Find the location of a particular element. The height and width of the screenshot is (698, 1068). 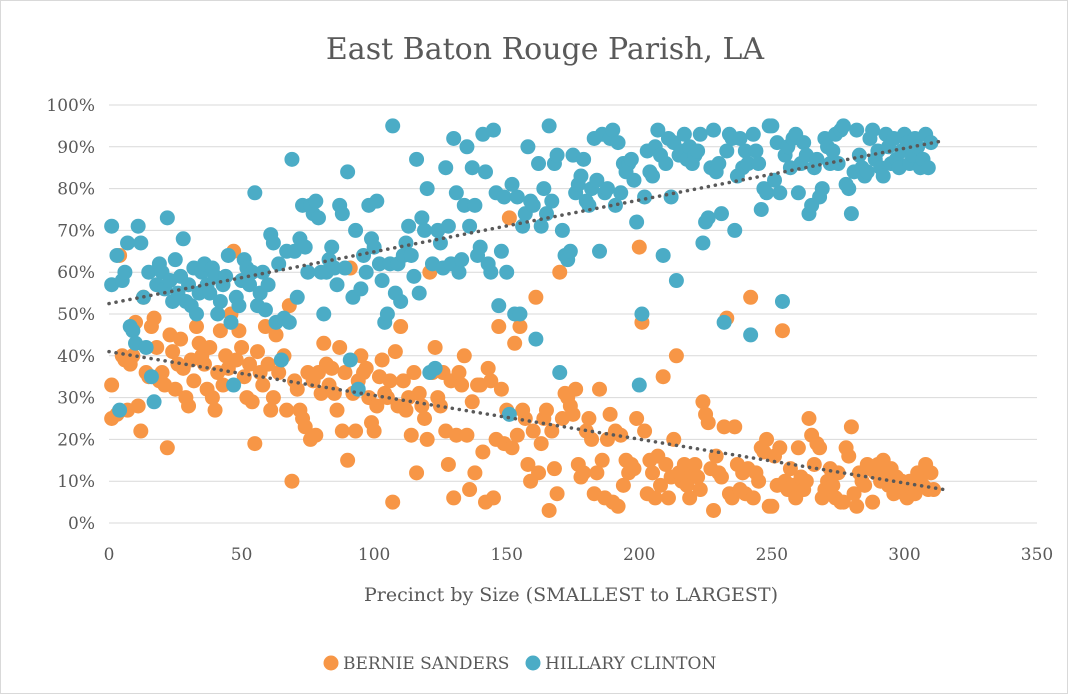

y-tick-label: 80% is located at coordinates (76, 190).